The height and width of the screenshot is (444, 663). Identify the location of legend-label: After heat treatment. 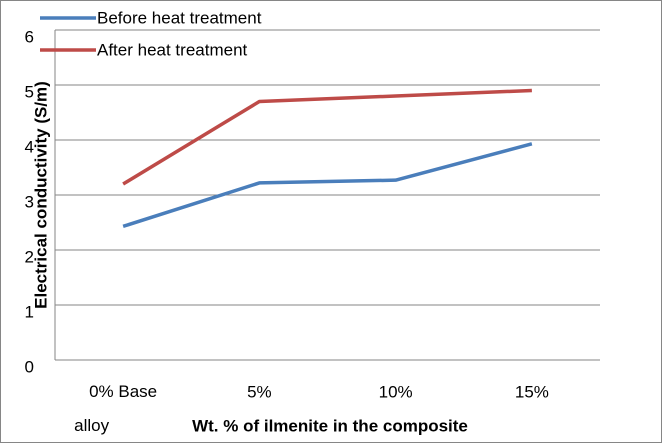
(172, 49).